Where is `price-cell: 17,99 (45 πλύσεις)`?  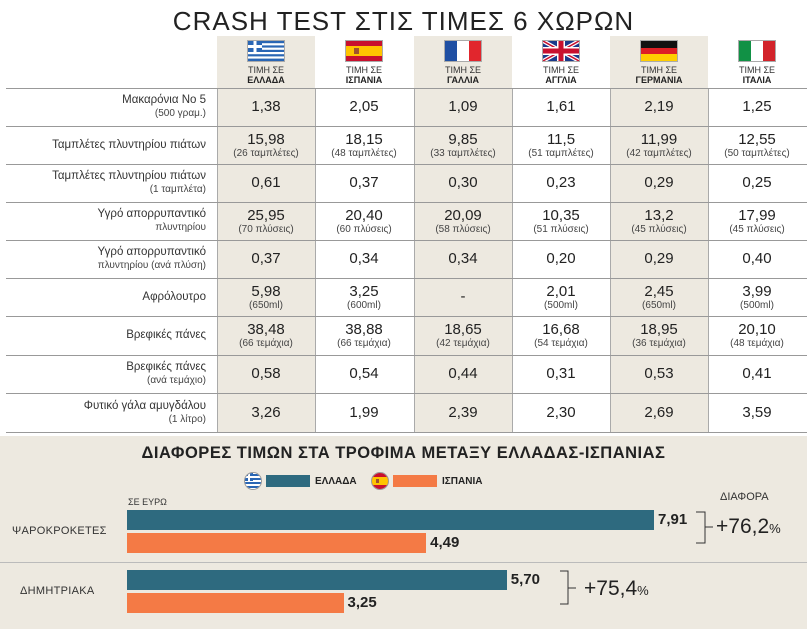 price-cell: 17,99 (45 πλύσεις) is located at coordinates (757, 220).